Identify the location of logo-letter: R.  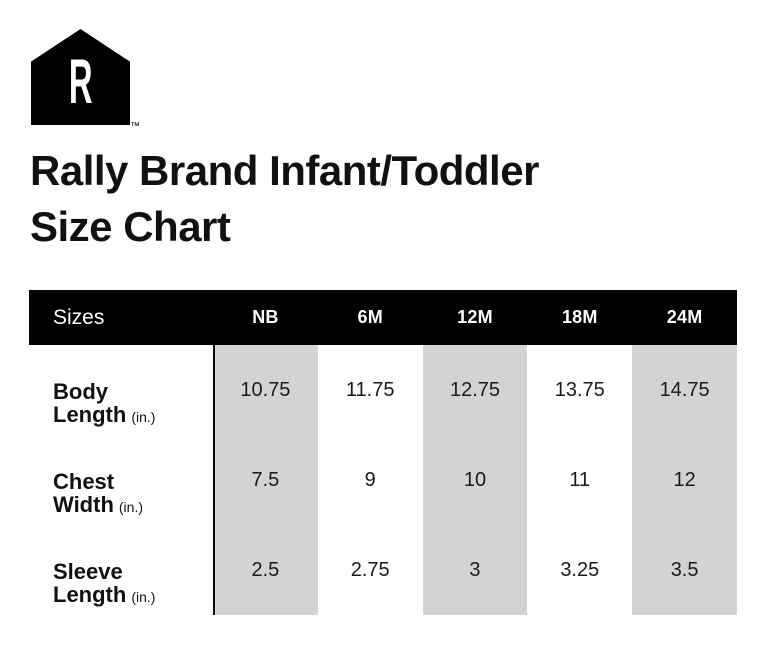
(80, 82).